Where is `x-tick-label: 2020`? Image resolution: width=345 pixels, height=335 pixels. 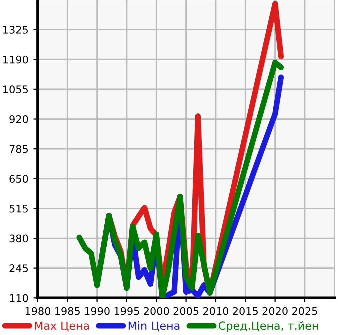 x-tick-label: 2020 is located at coordinates (275, 311).